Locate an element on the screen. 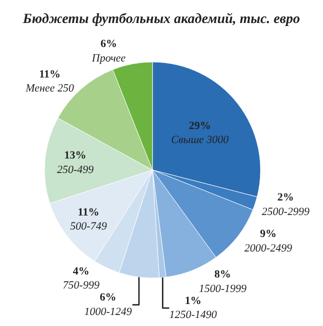  slice-label: Менее 250 is located at coordinates (49, 88).